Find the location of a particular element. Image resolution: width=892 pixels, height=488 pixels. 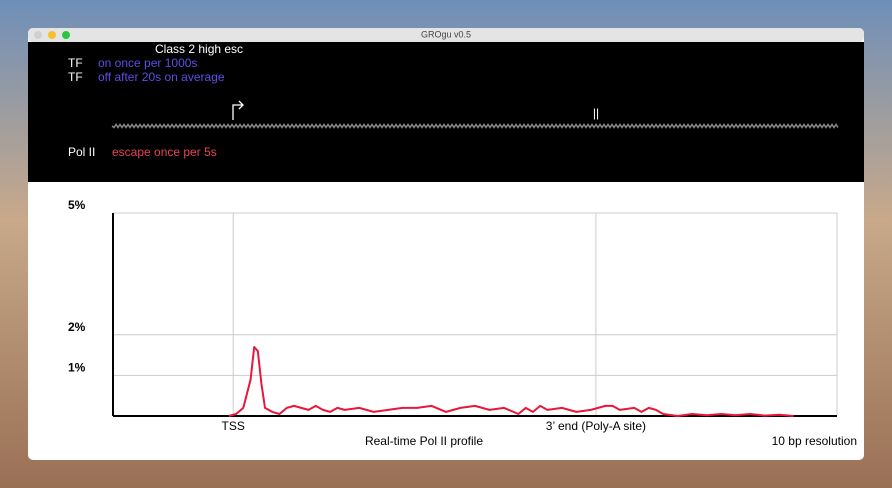

title-bar is located at coordinates (446, 35).